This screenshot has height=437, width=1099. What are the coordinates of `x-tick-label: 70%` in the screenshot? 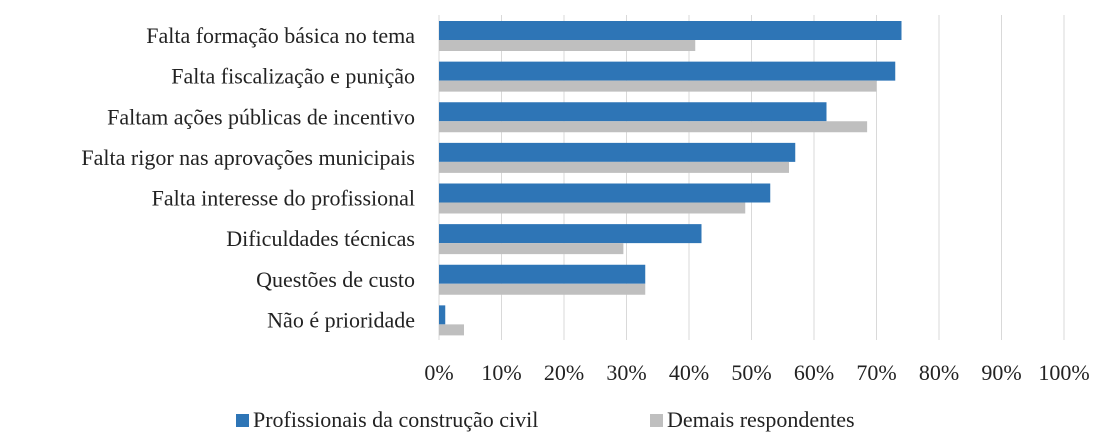 It's located at (876, 372).